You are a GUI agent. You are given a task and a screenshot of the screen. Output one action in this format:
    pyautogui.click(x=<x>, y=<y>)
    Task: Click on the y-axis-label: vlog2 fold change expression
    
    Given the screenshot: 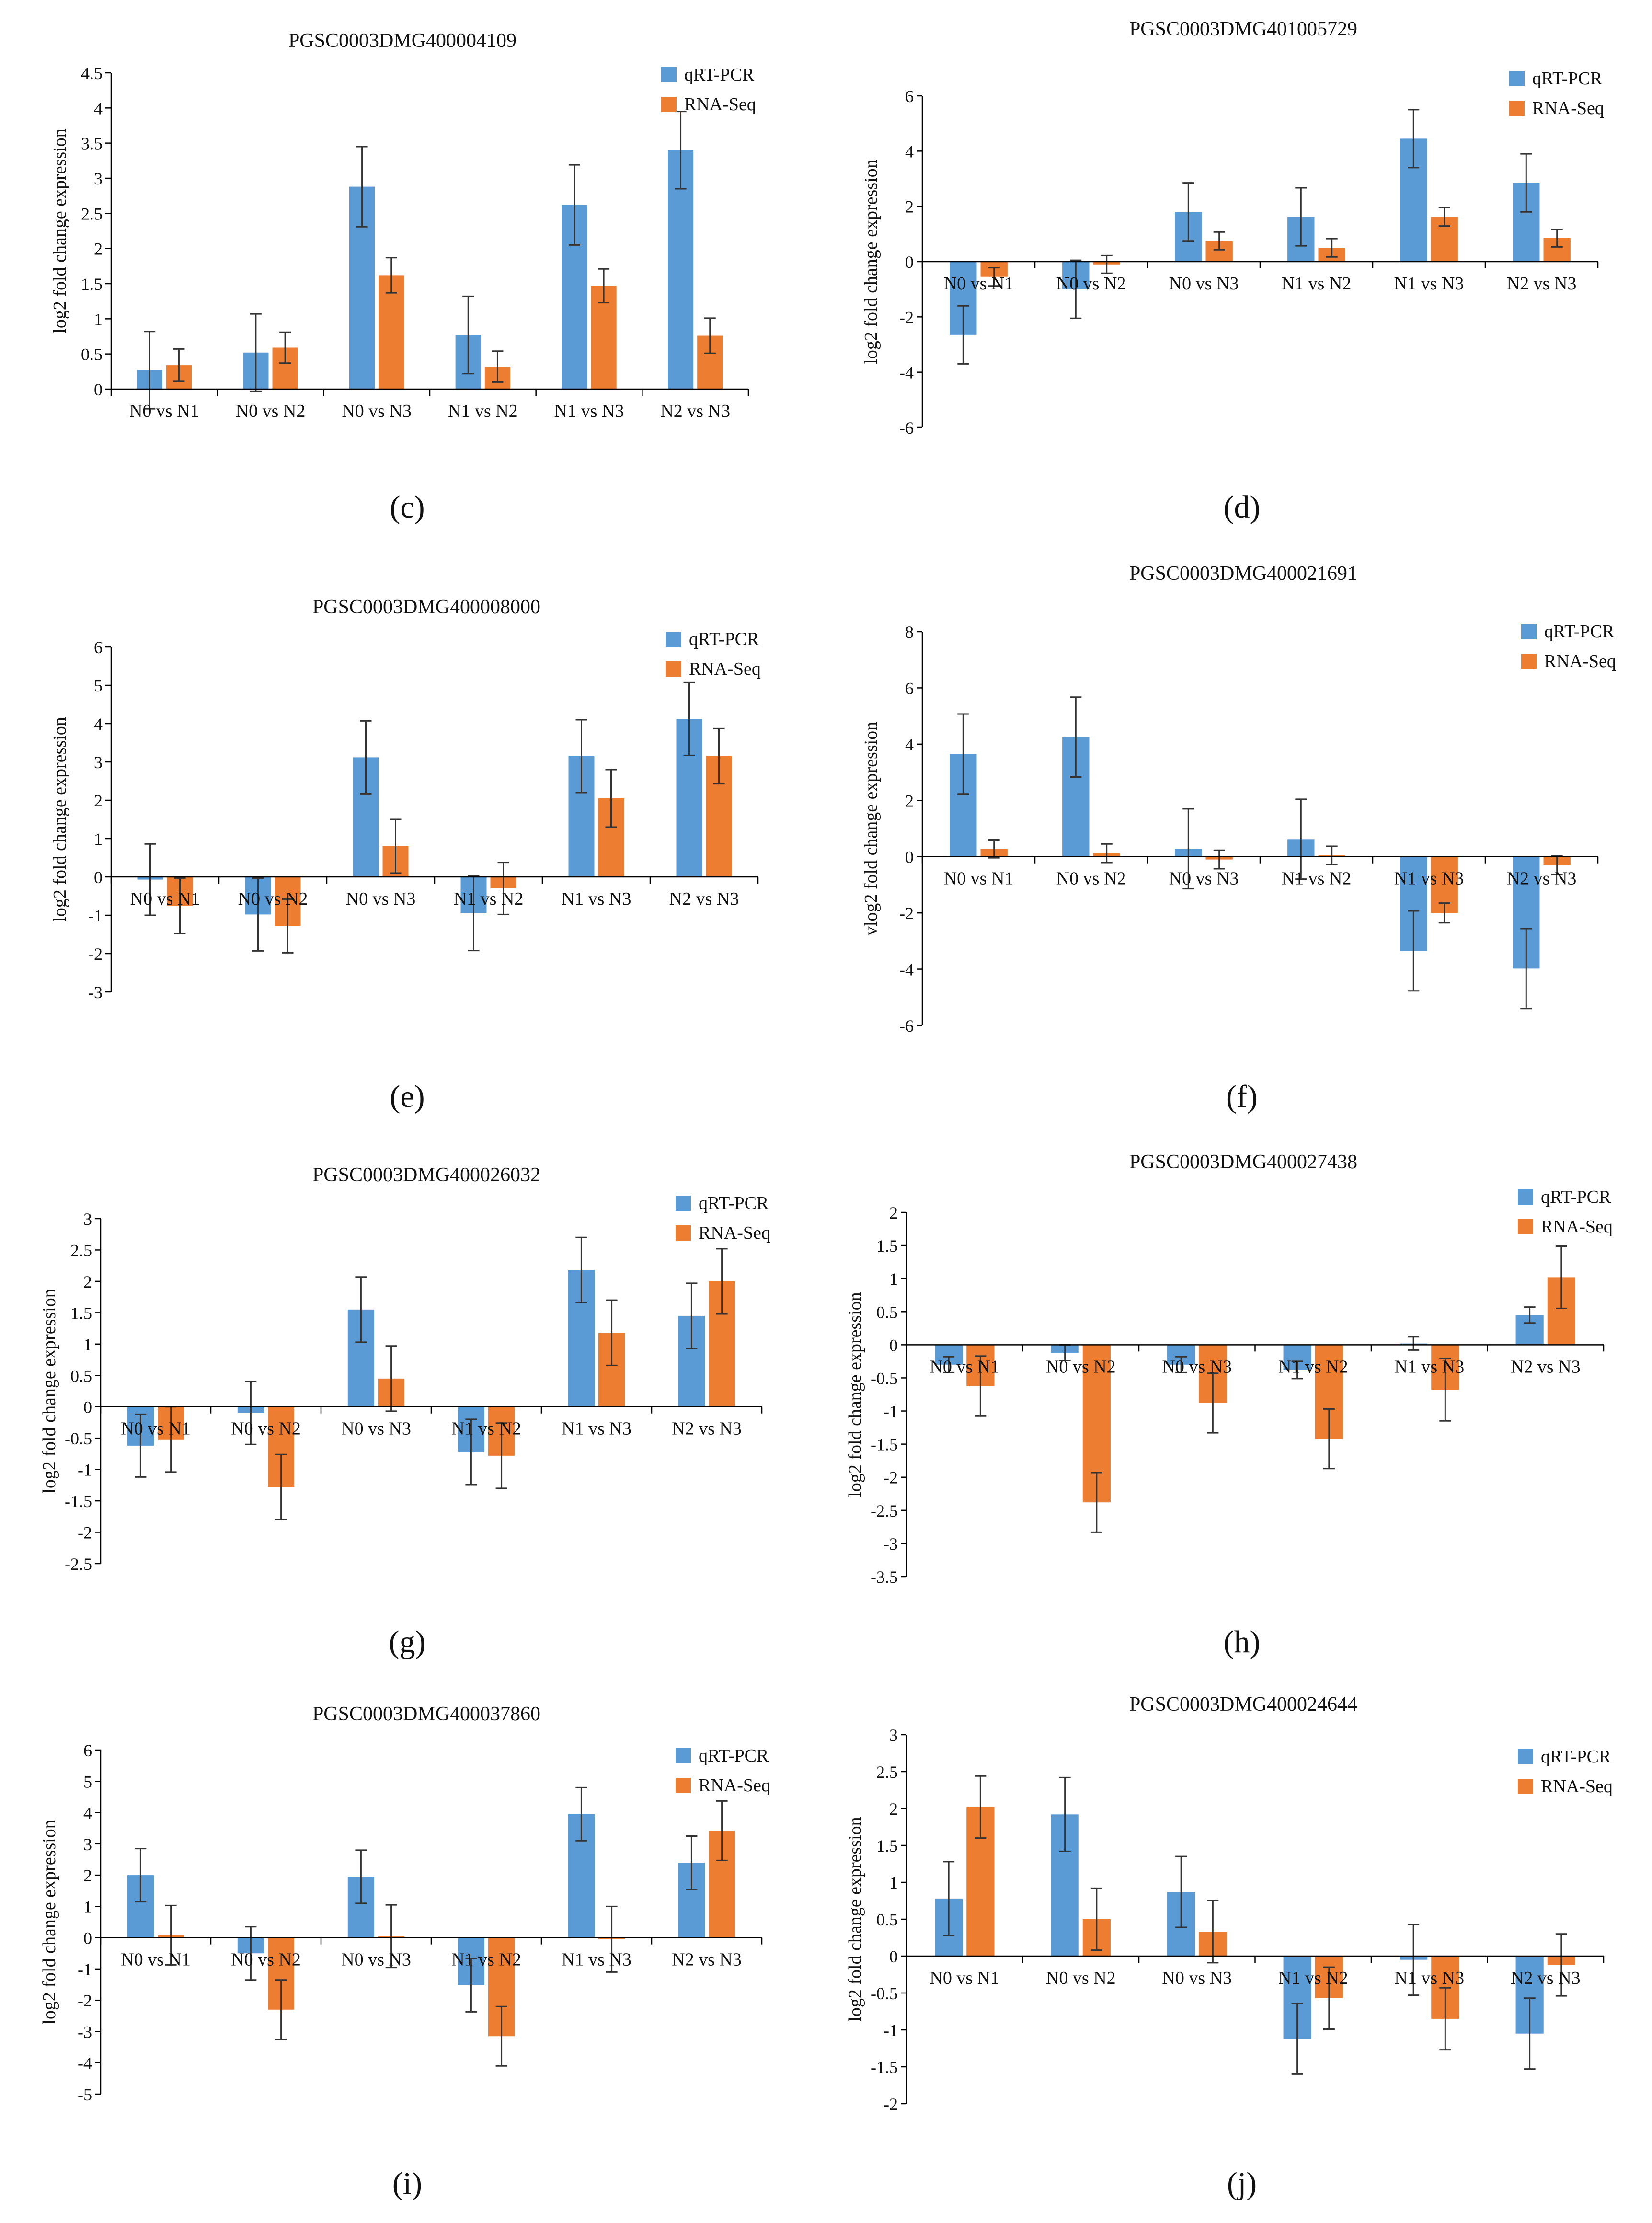 What is the action you would take?
    pyautogui.click(x=871, y=828)
    